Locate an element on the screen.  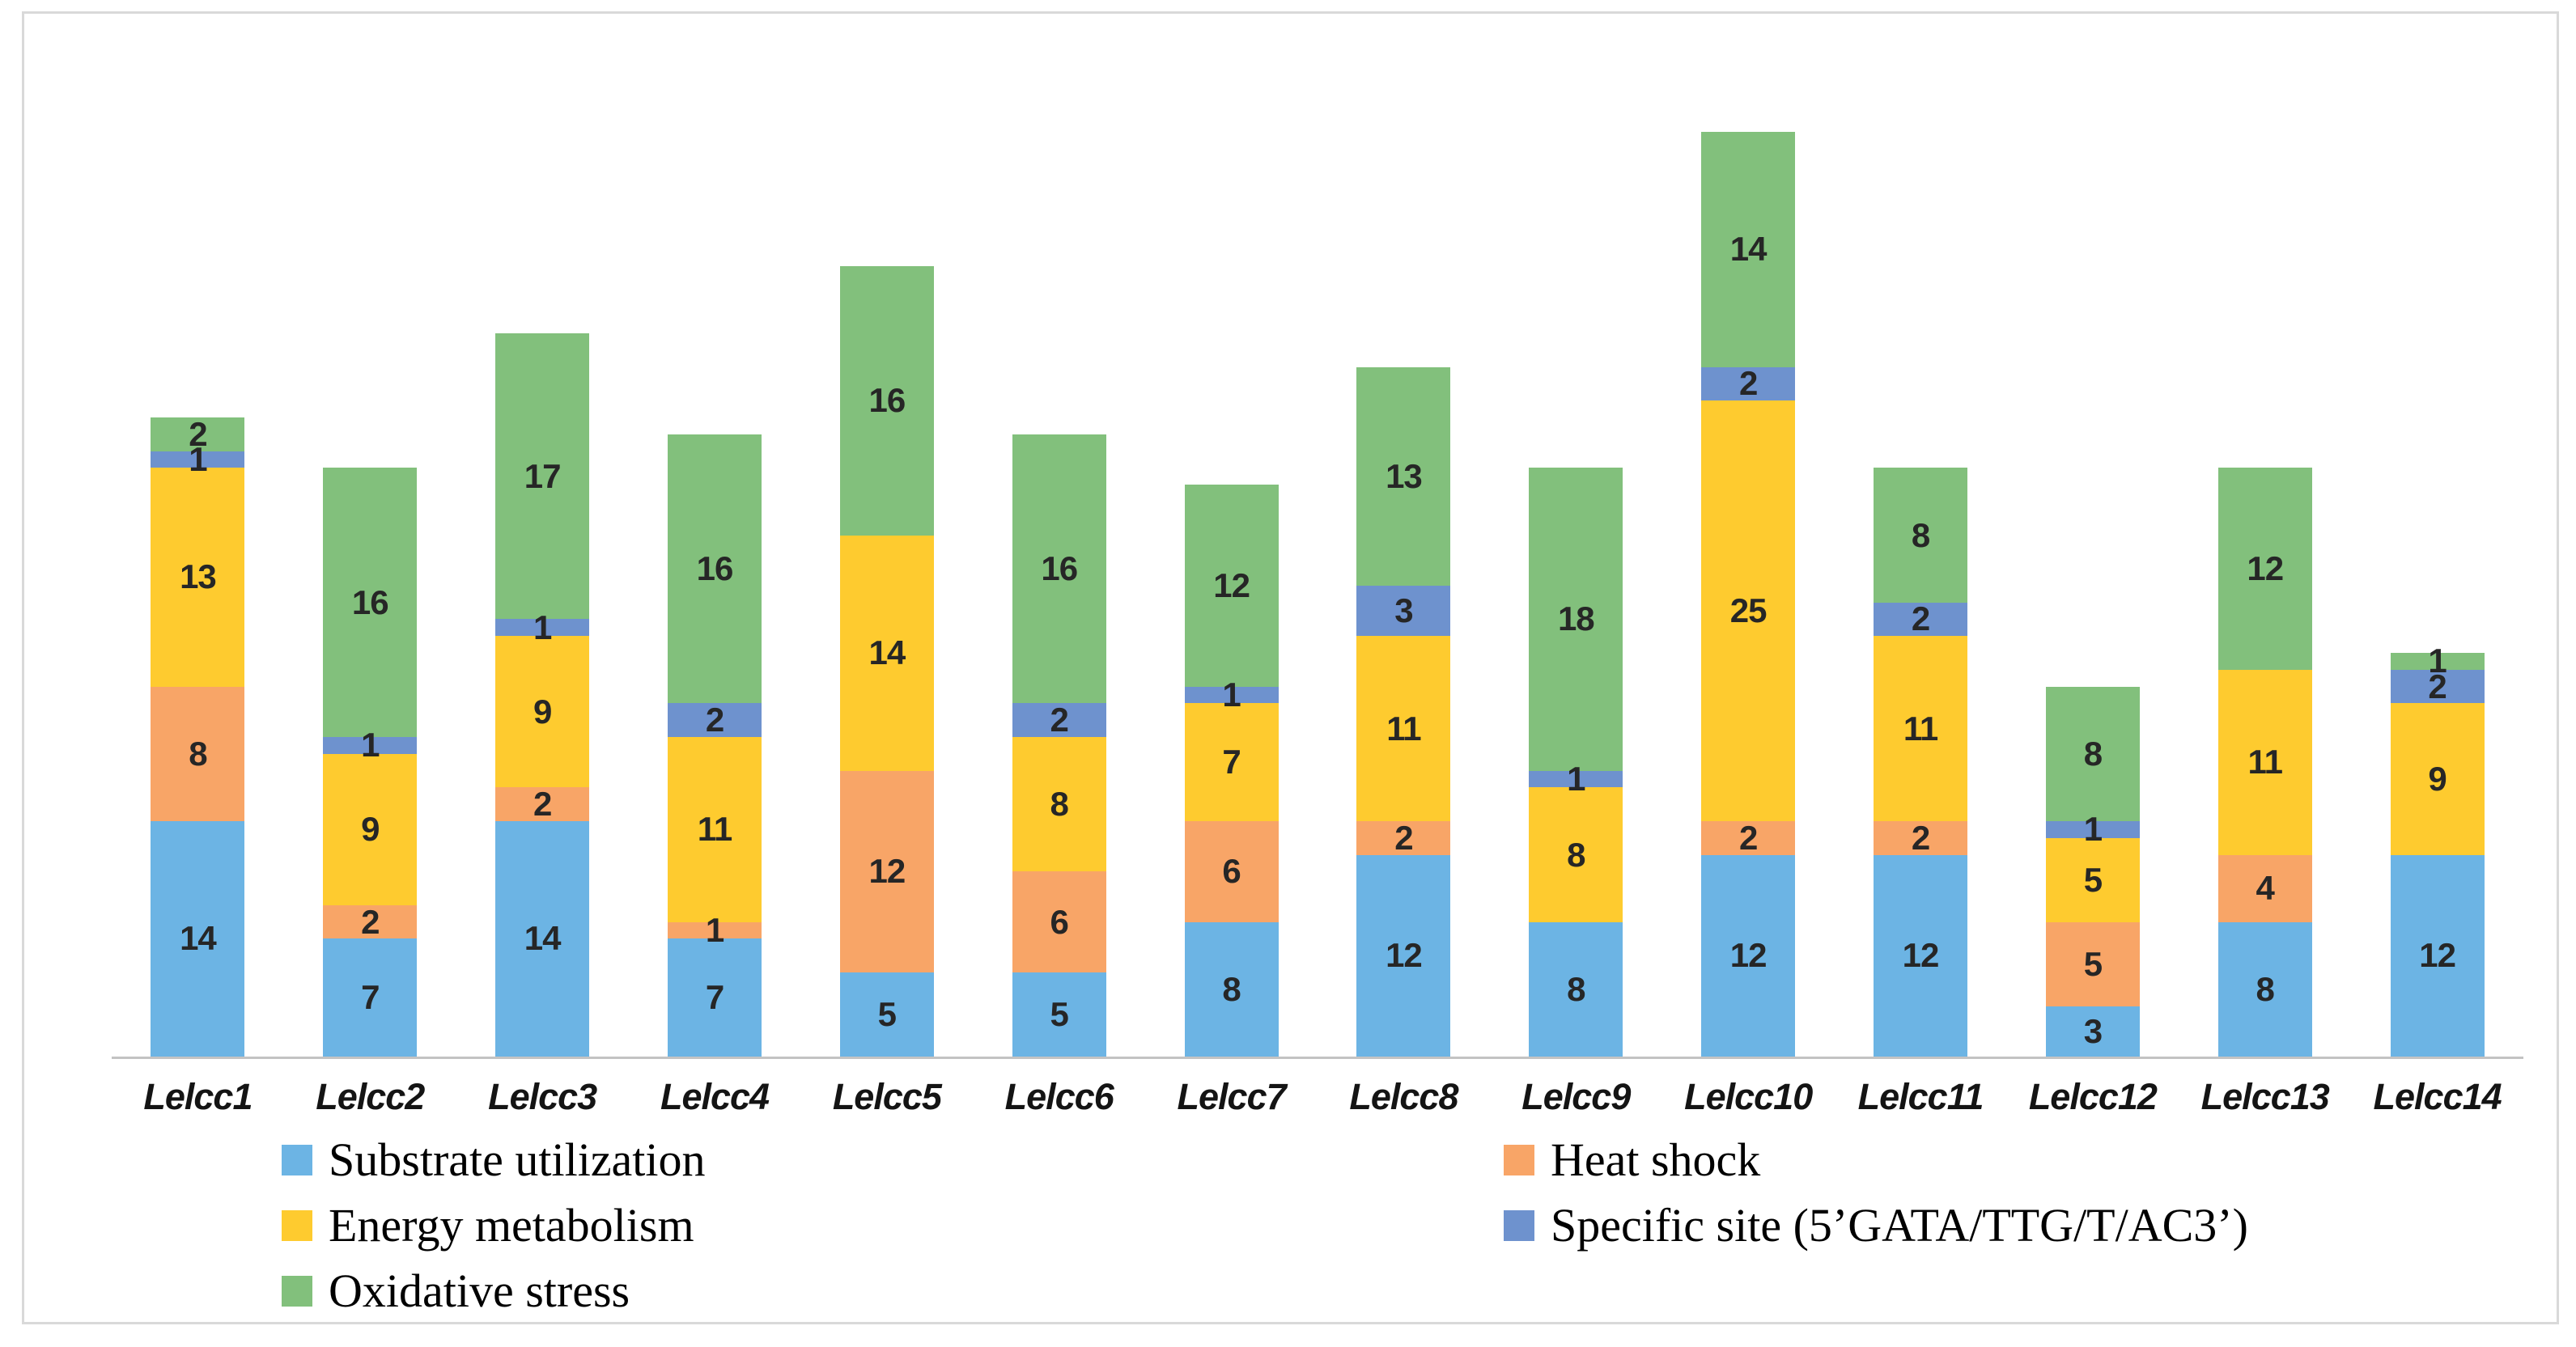
bar-segment: 13 is located at coordinates (198, 577).